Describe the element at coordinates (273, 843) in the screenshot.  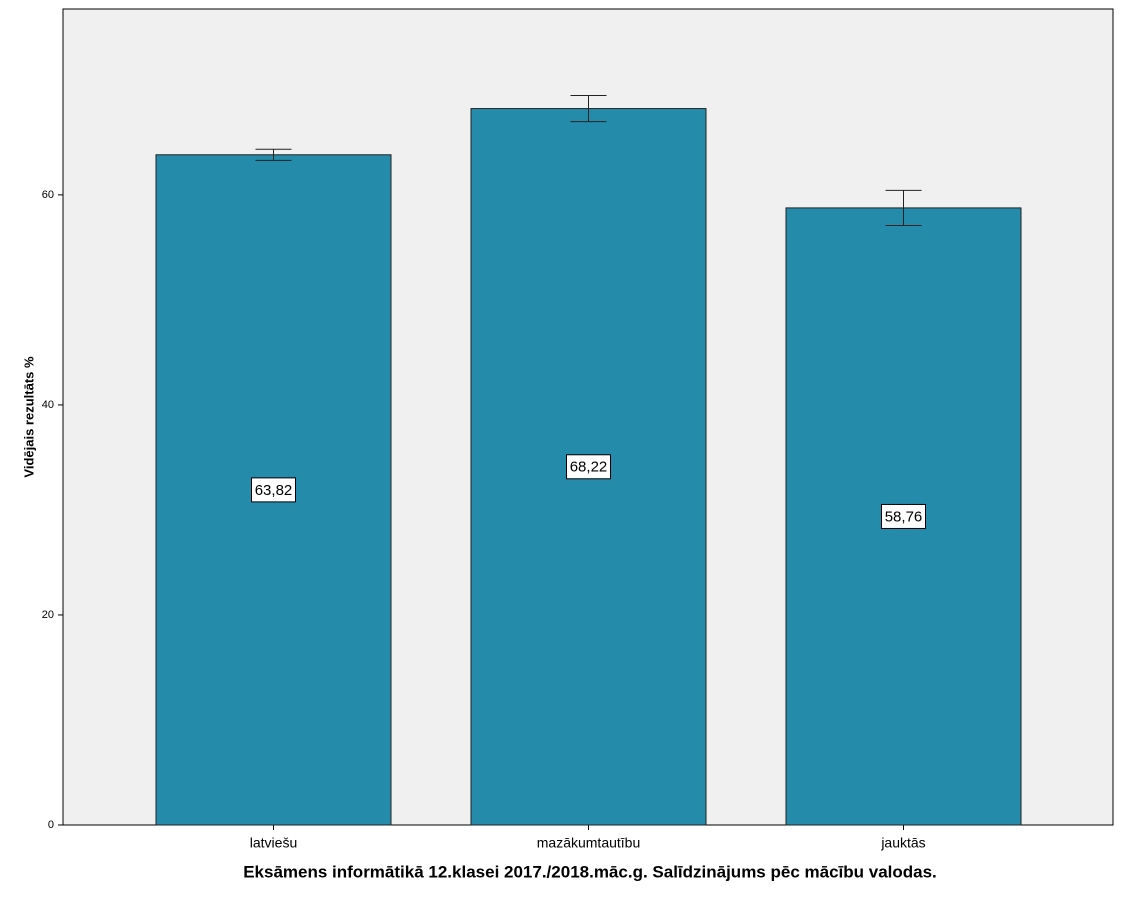
I see `x-tick-label: latviešu` at that location.